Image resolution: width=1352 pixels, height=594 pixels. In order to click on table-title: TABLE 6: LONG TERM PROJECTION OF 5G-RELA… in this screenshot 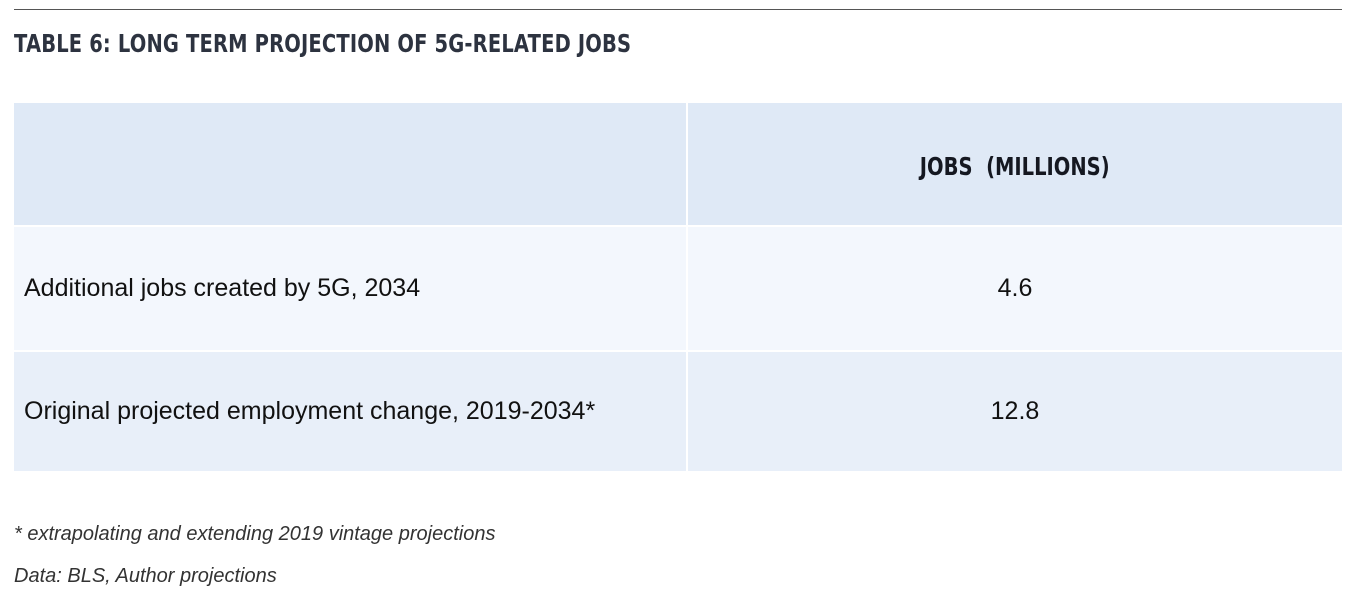, I will do `click(323, 43)`.